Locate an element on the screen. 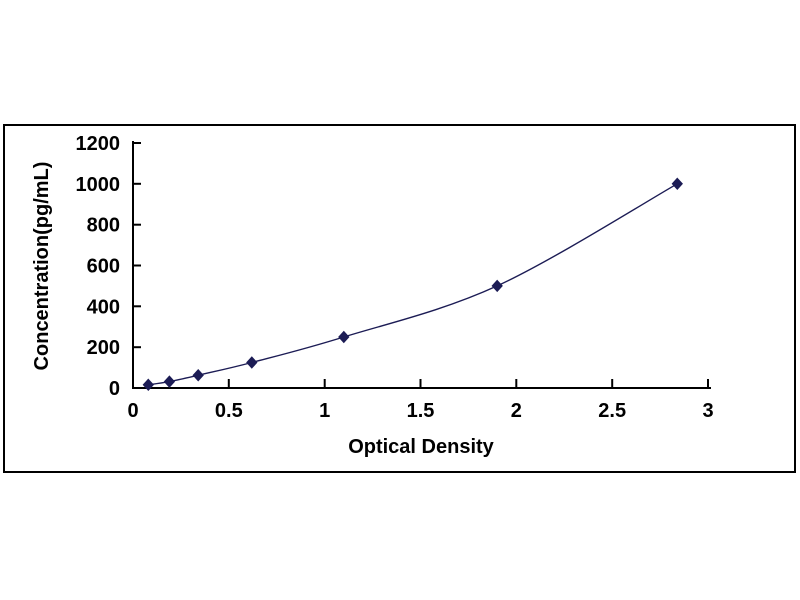  y-tick-label: 400 is located at coordinates (103, 307).